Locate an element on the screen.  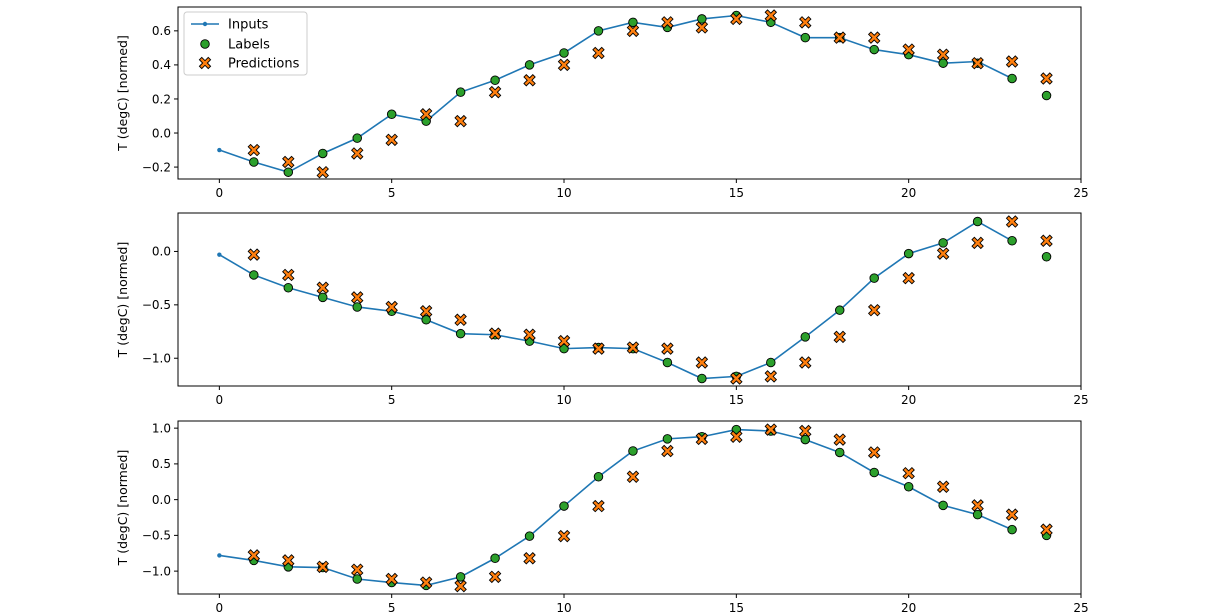
legend-label: Inputs is located at coordinates (248, 25).